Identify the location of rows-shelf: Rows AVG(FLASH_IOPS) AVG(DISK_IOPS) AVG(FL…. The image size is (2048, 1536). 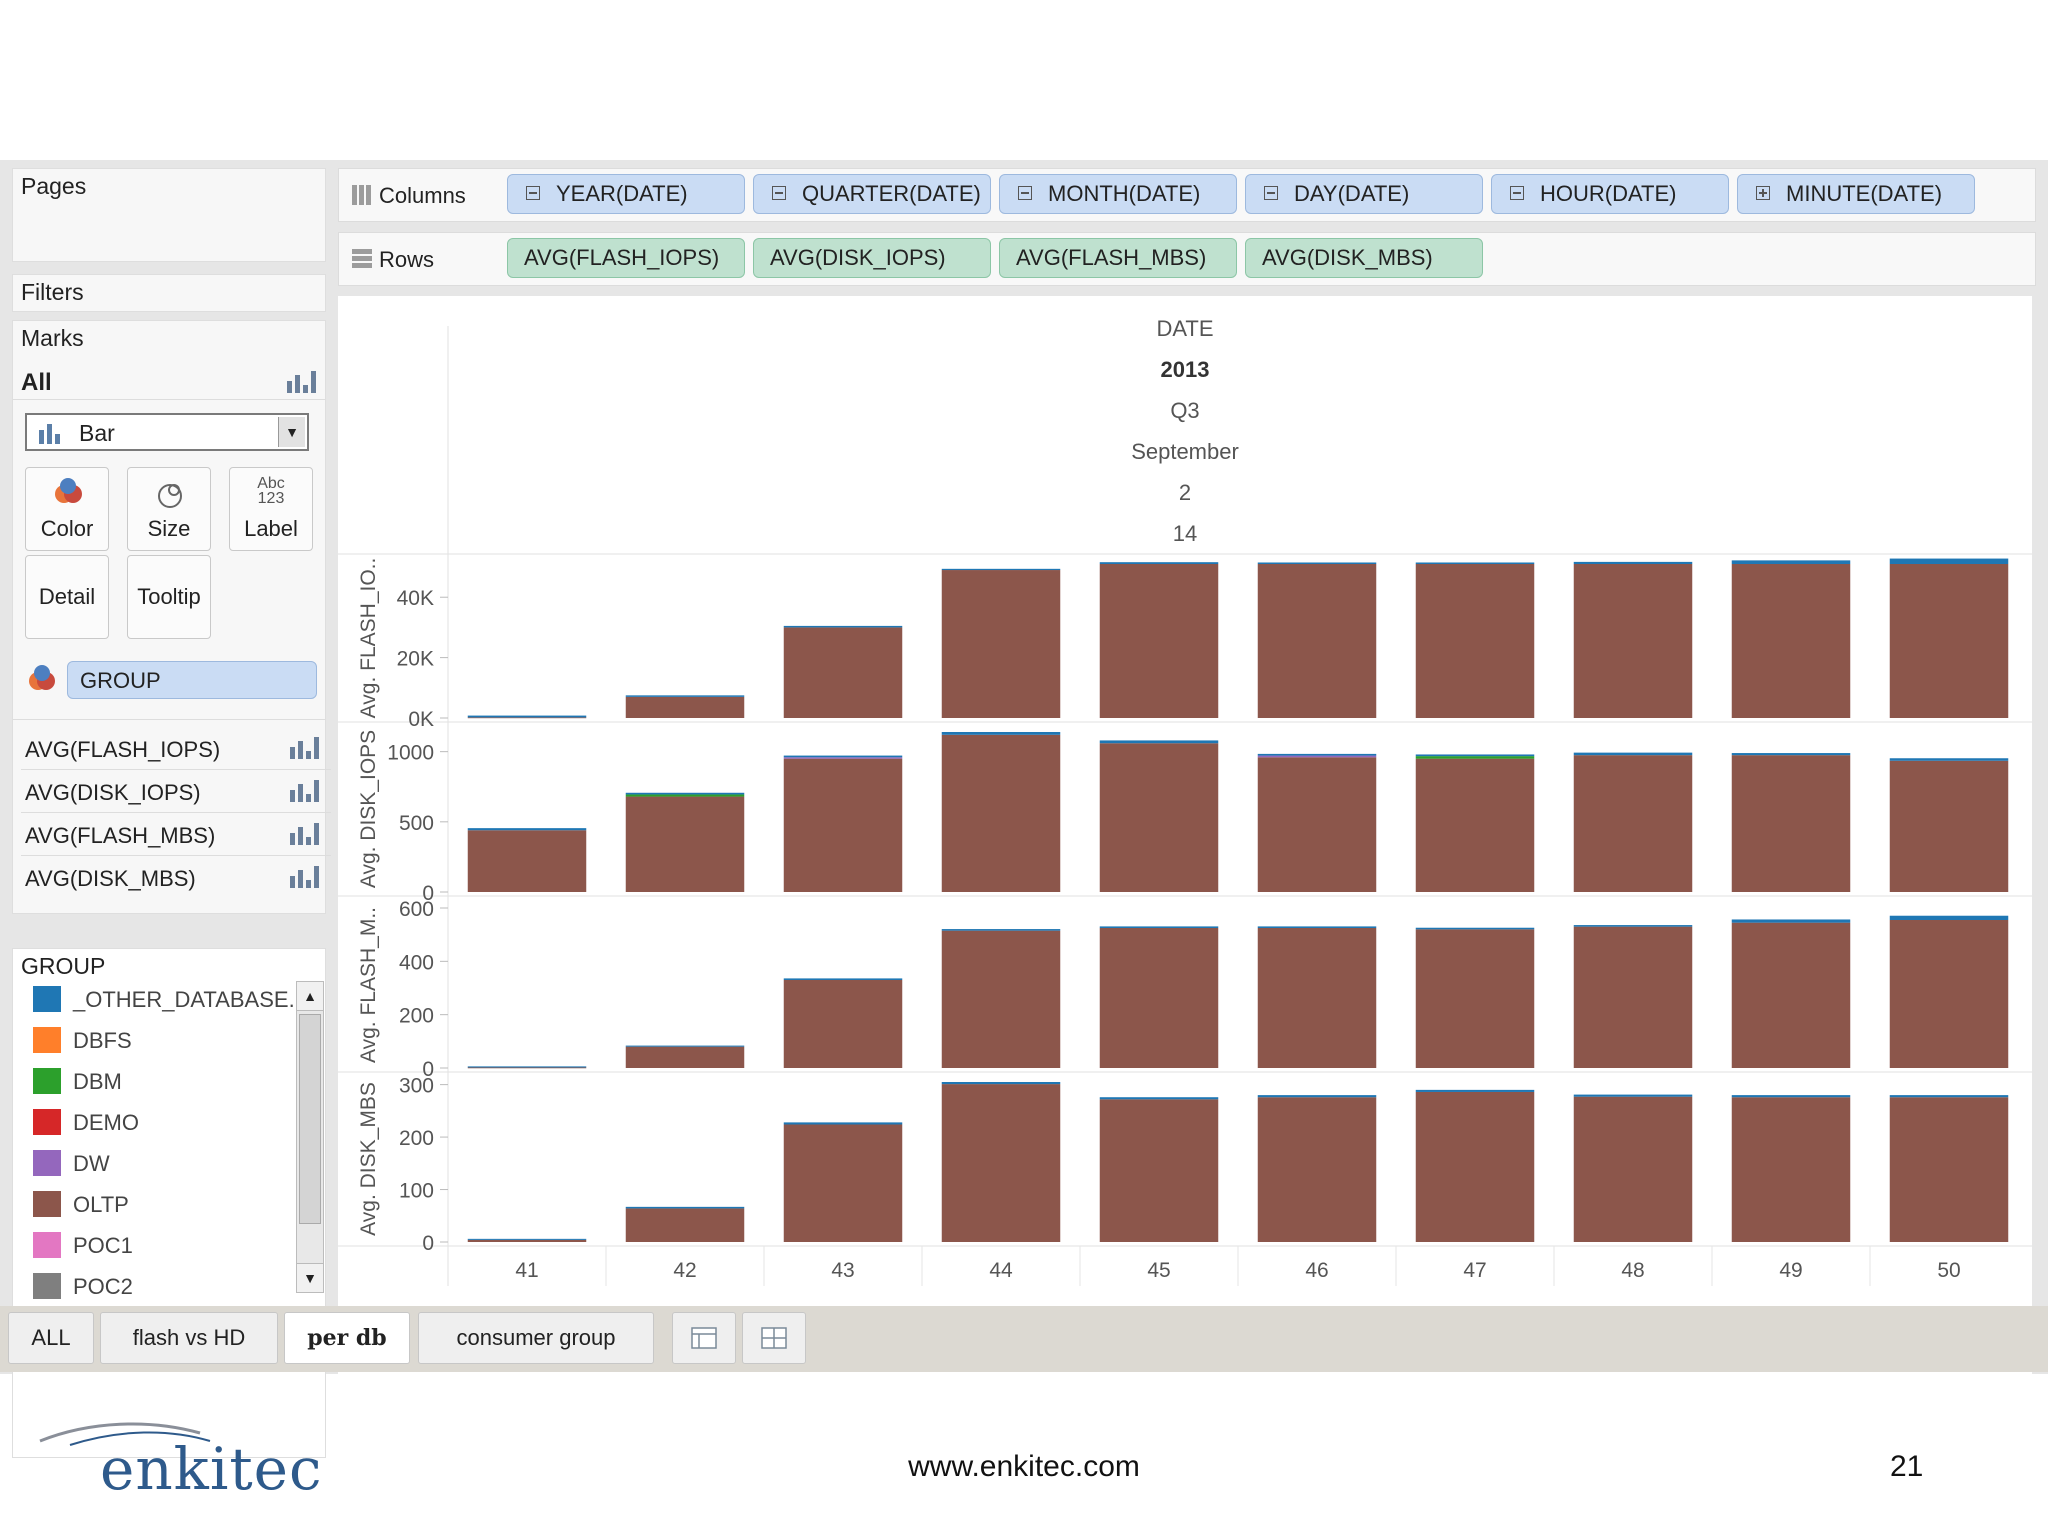
(1187, 259).